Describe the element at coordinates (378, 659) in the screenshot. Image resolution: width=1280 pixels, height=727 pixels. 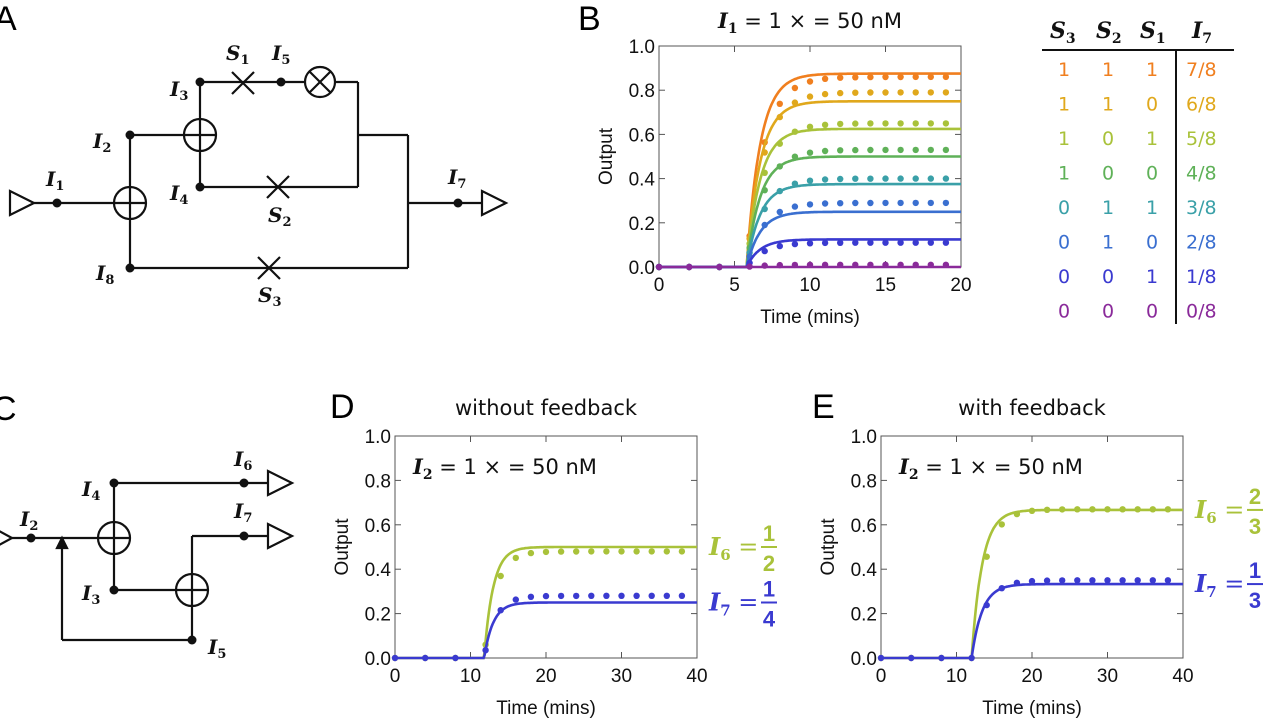
I see `y-tick-label: 0.0` at that location.